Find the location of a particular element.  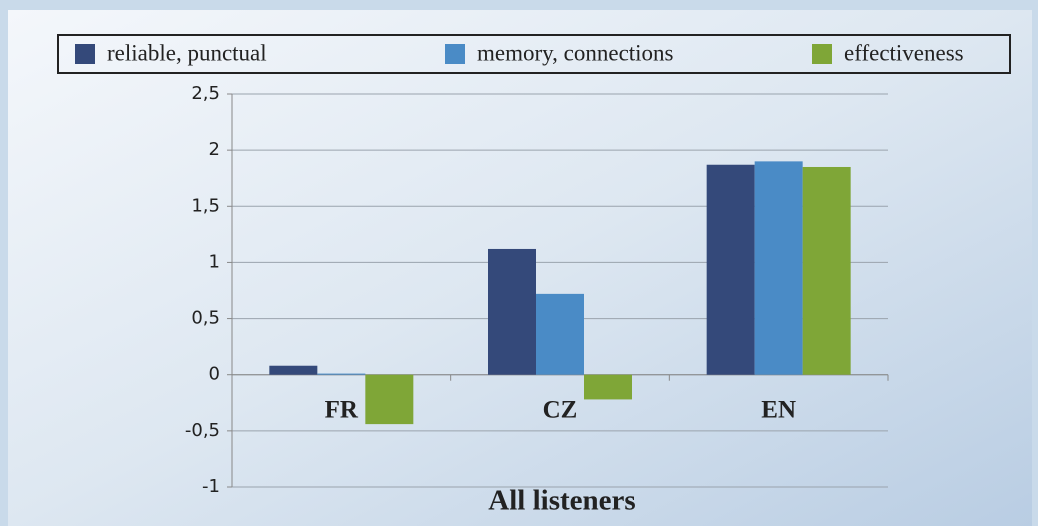

x-axis-label: All listeners is located at coordinates (561, 501).